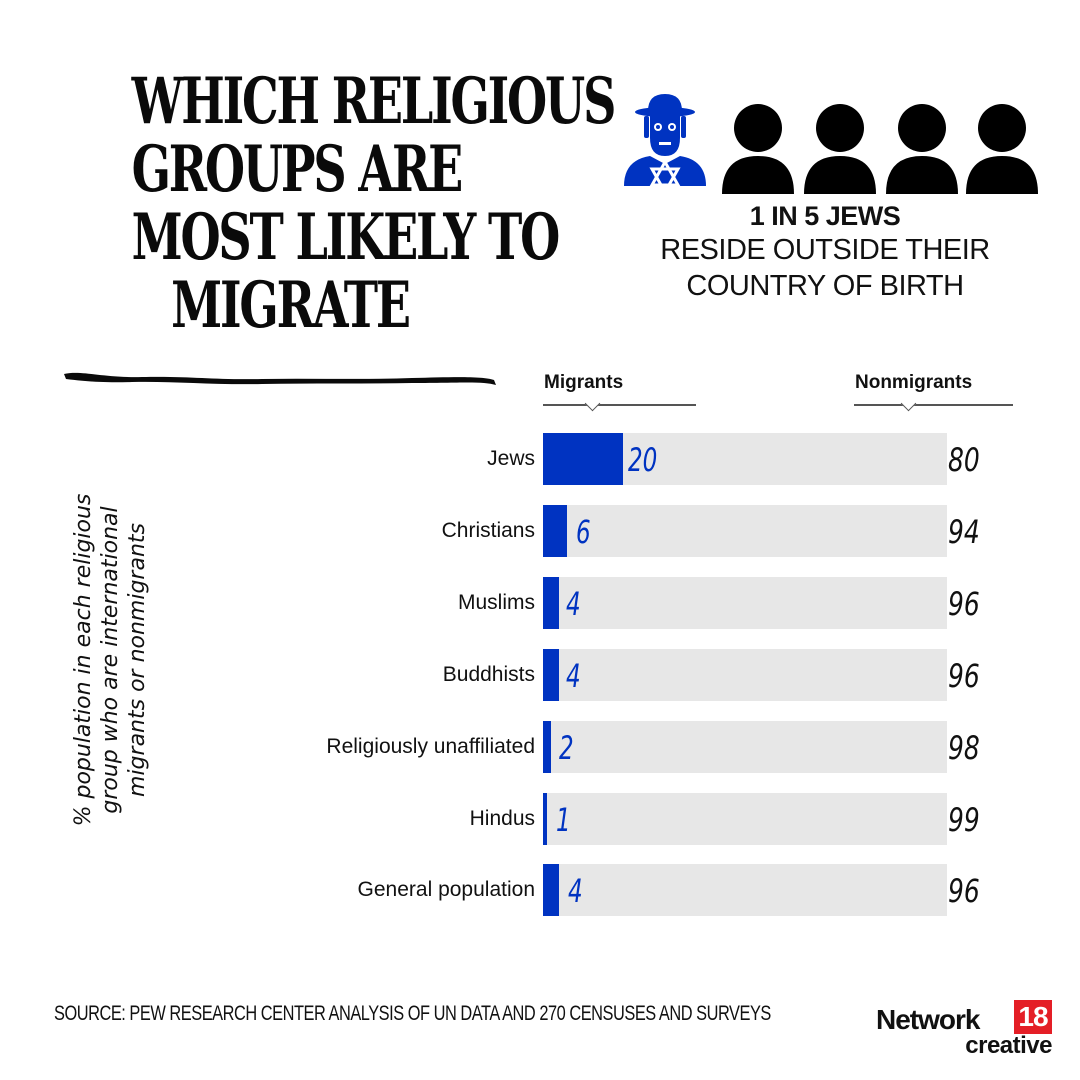 This screenshot has height=1080, width=1080. I want to click on bar-row: Christians 6 94, so click(540, 531).